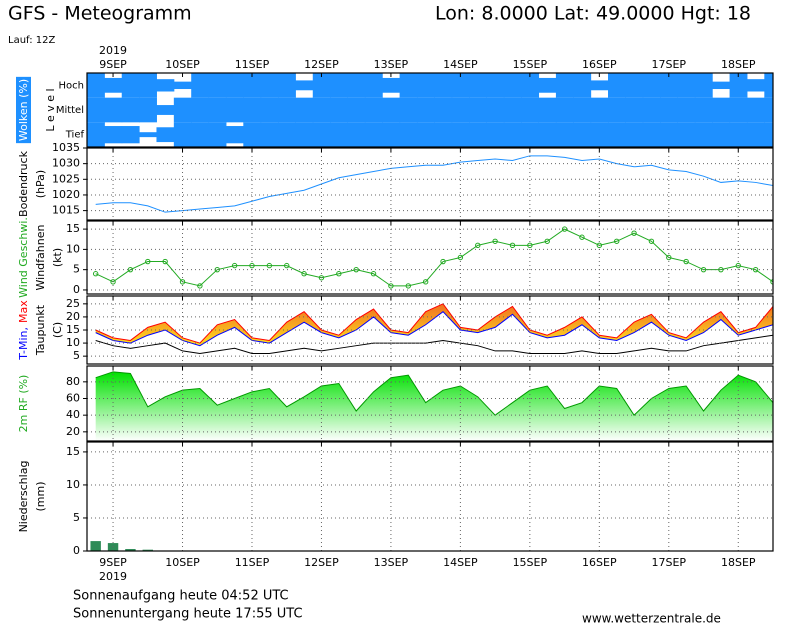  Describe the element at coordinates (182, 562) in the screenshot. I see `x-tick-label-bottom: 10SEP` at that location.